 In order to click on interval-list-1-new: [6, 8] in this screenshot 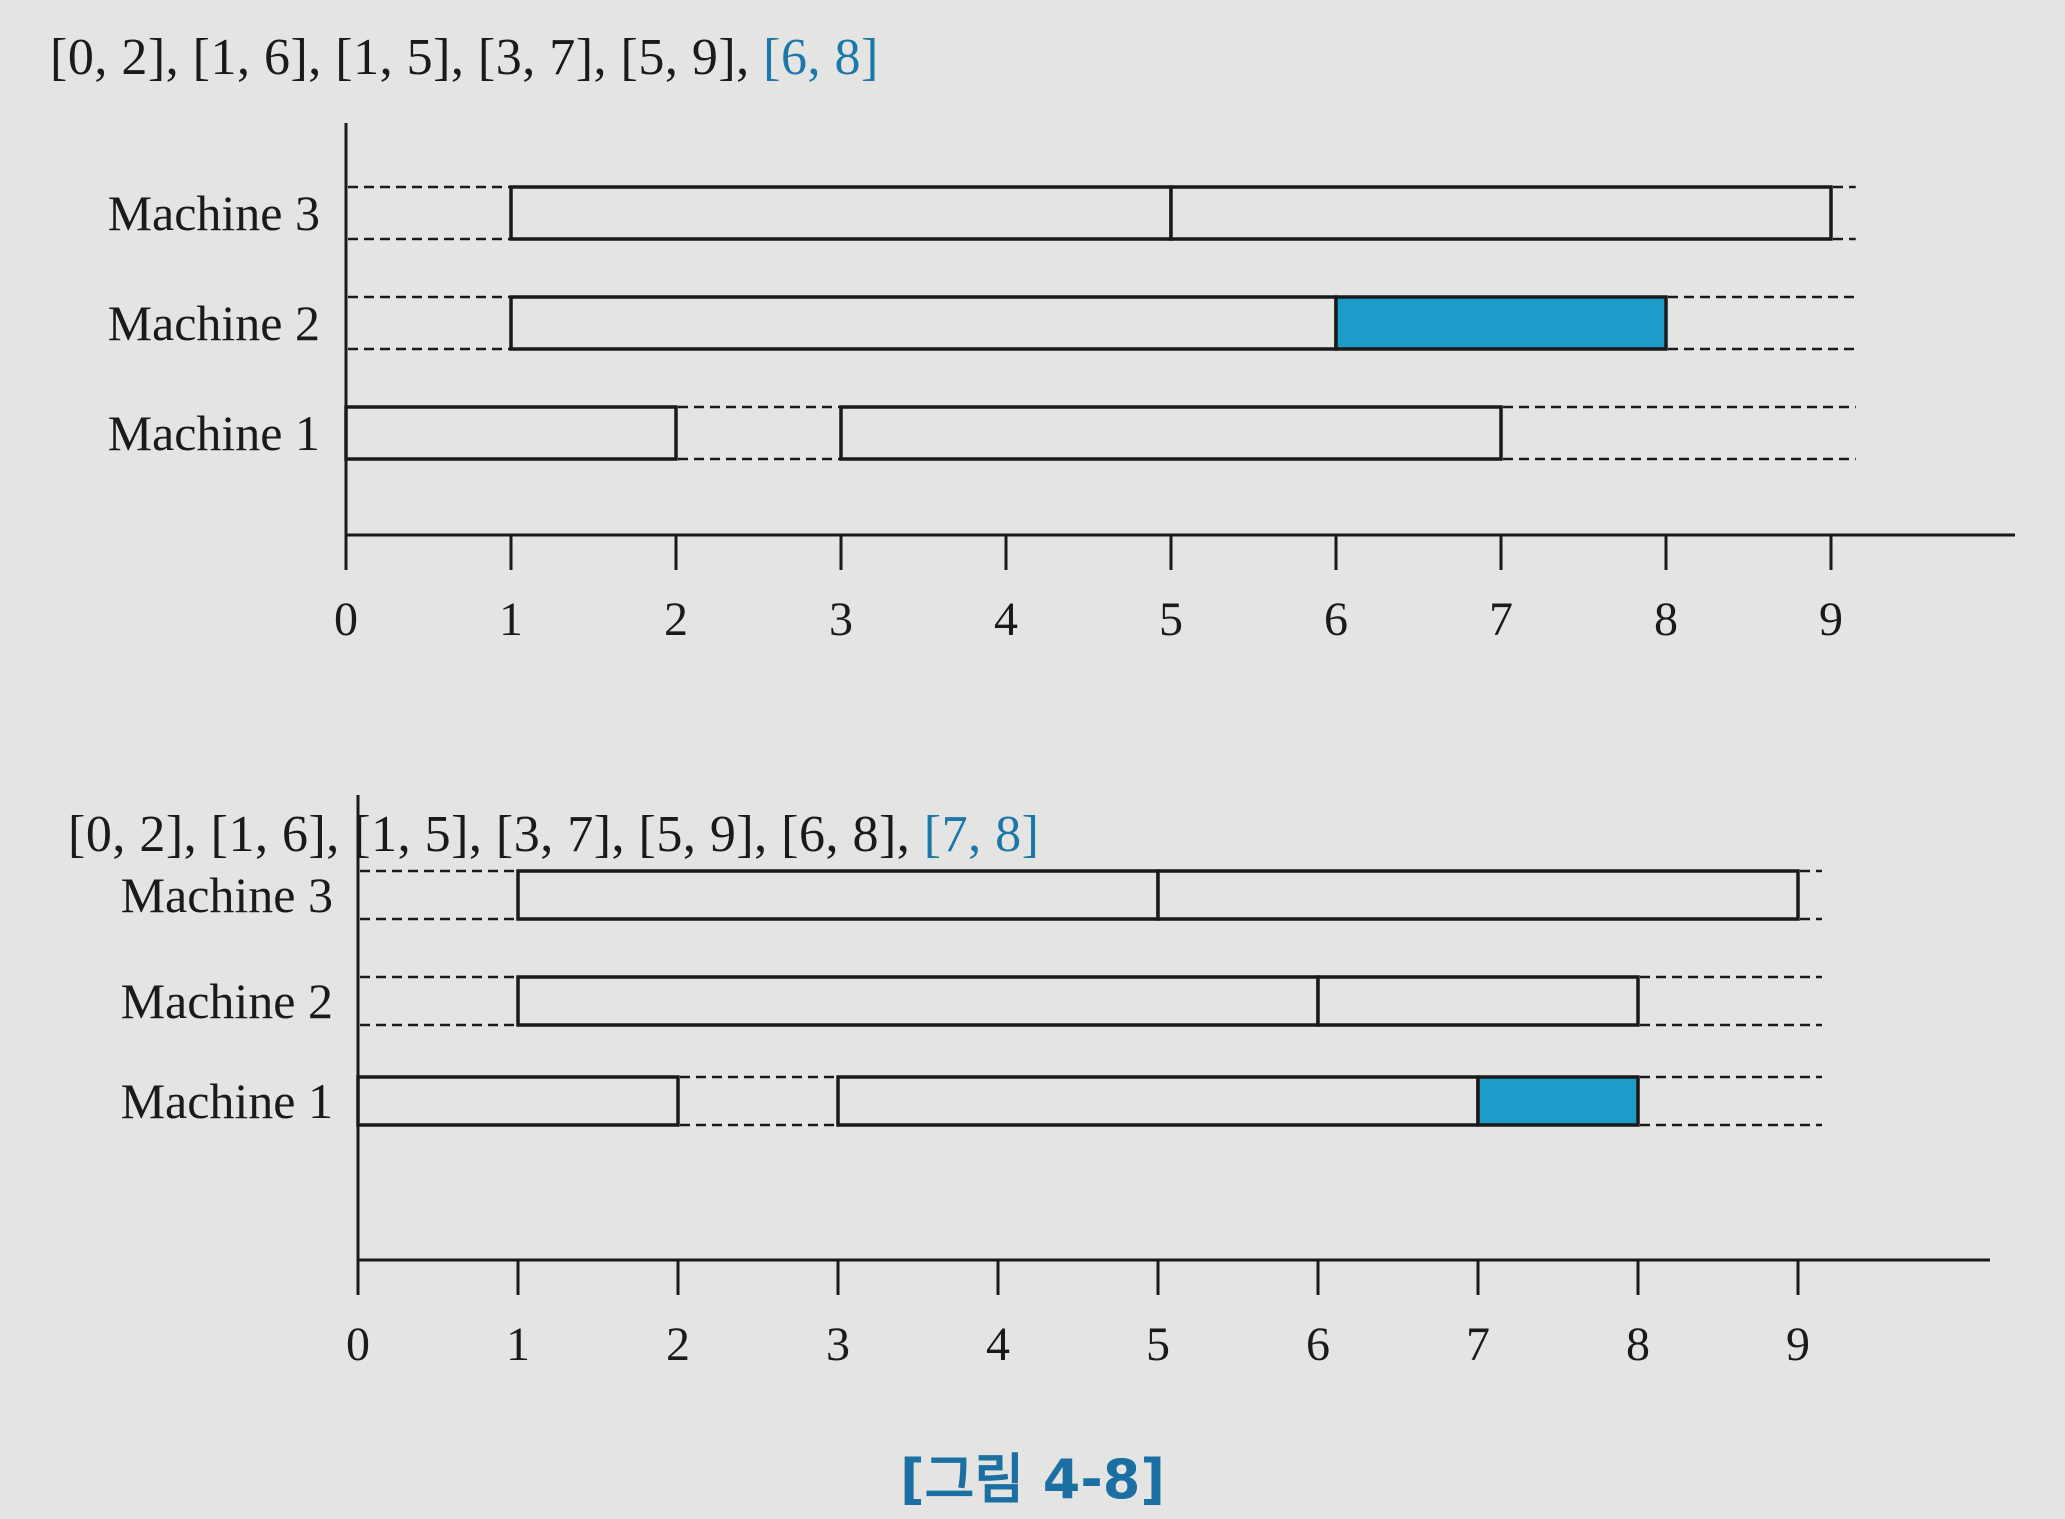, I will do `click(821, 57)`.